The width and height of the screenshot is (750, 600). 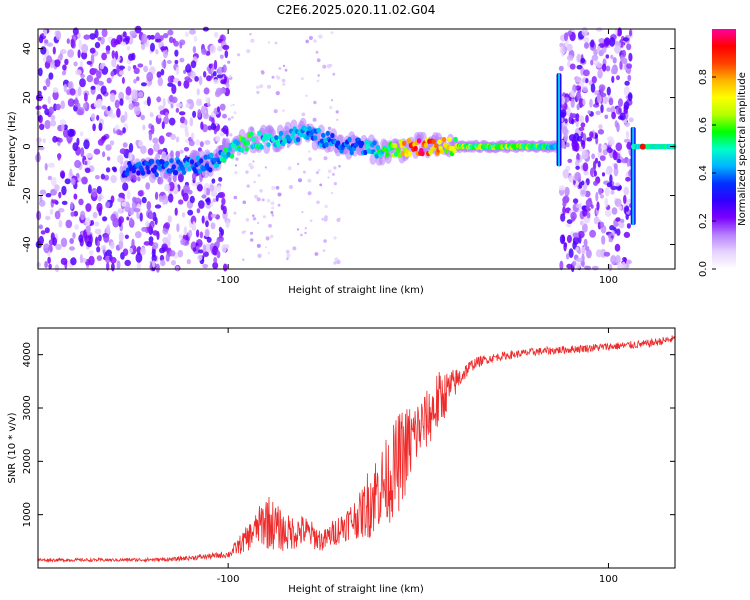 I want to click on colorbar-tick-label: 0.4, so click(x=703, y=173).